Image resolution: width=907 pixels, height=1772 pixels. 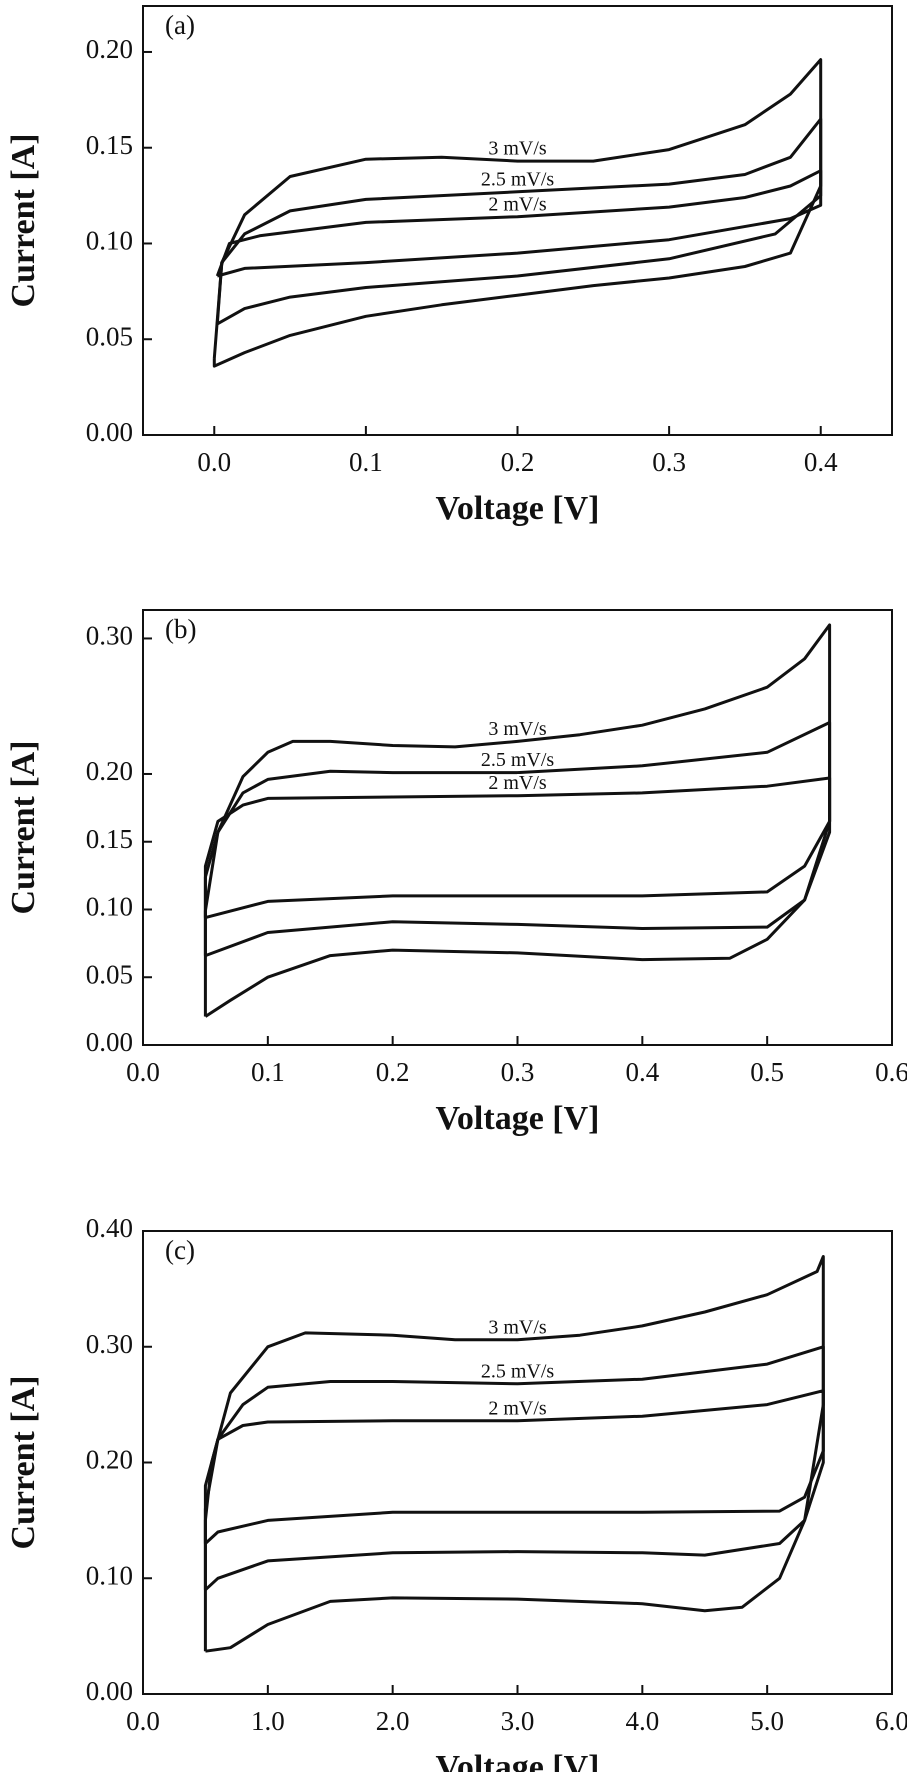 What do you see at coordinates (518, 1721) in the screenshot?
I see `x-tick-label: 3.0` at bounding box center [518, 1721].